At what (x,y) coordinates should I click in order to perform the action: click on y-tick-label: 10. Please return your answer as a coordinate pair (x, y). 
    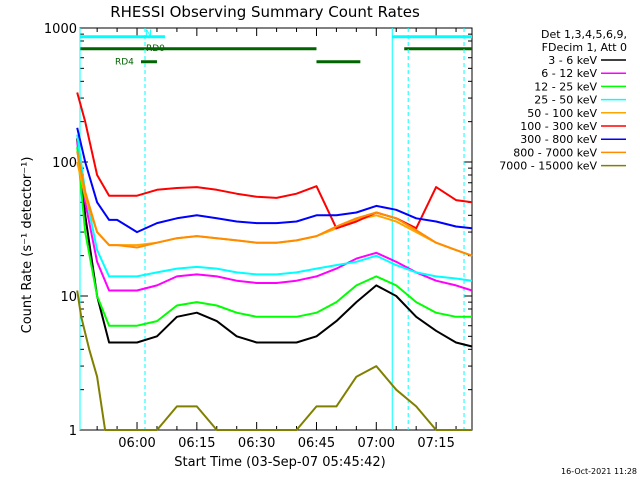
    Looking at the image, I should click on (68, 297).